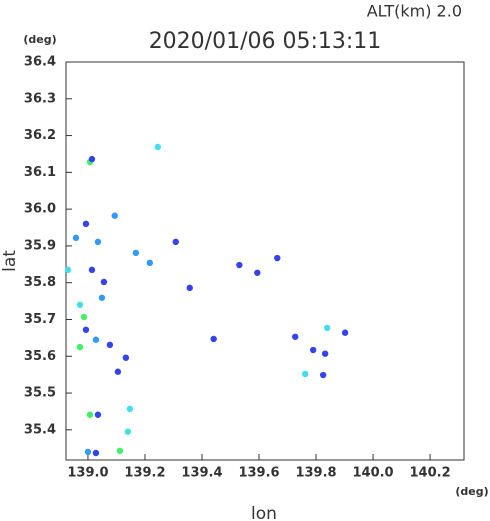 The image size is (490, 521). Describe the element at coordinates (40, 356) in the screenshot. I see `y-tick-label: 35.6` at that location.